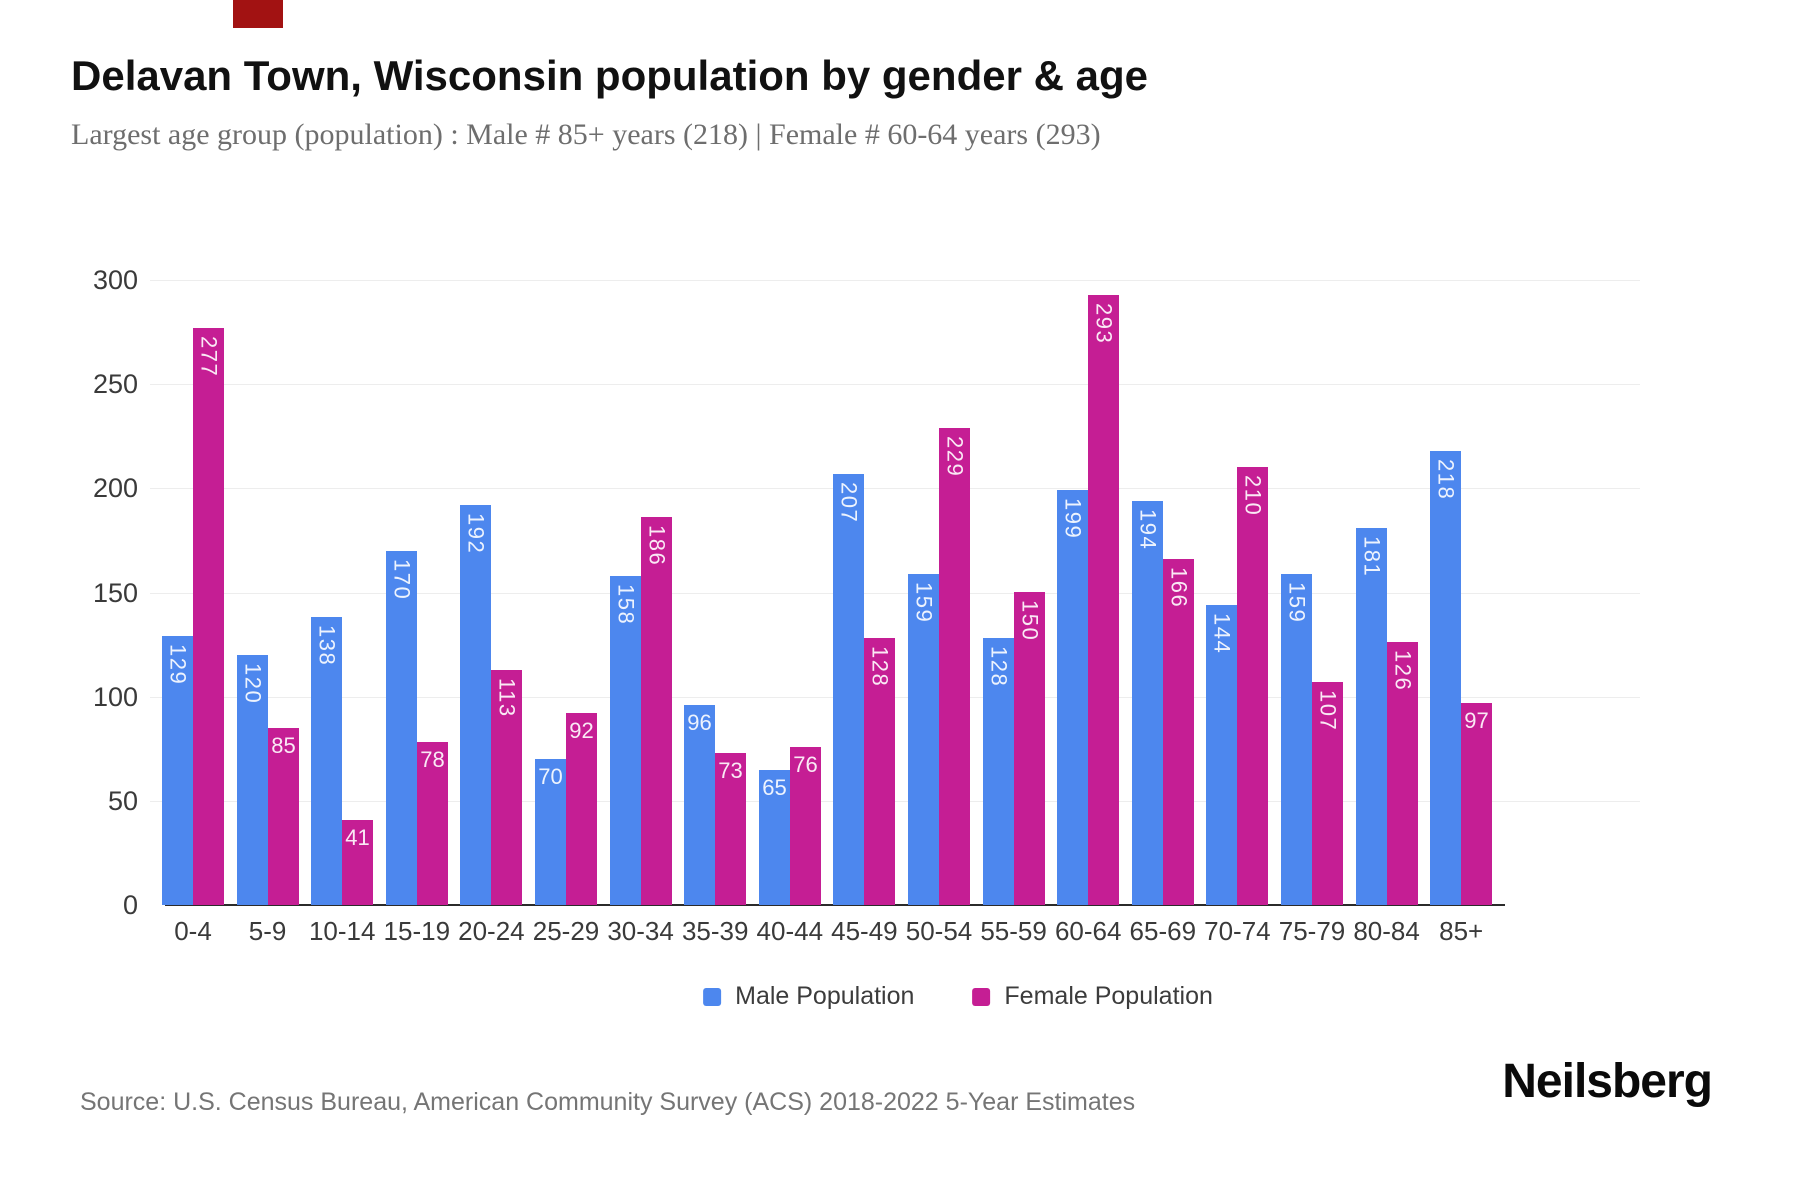  I want to click on x-tick-label: 5-9, so click(267, 931).